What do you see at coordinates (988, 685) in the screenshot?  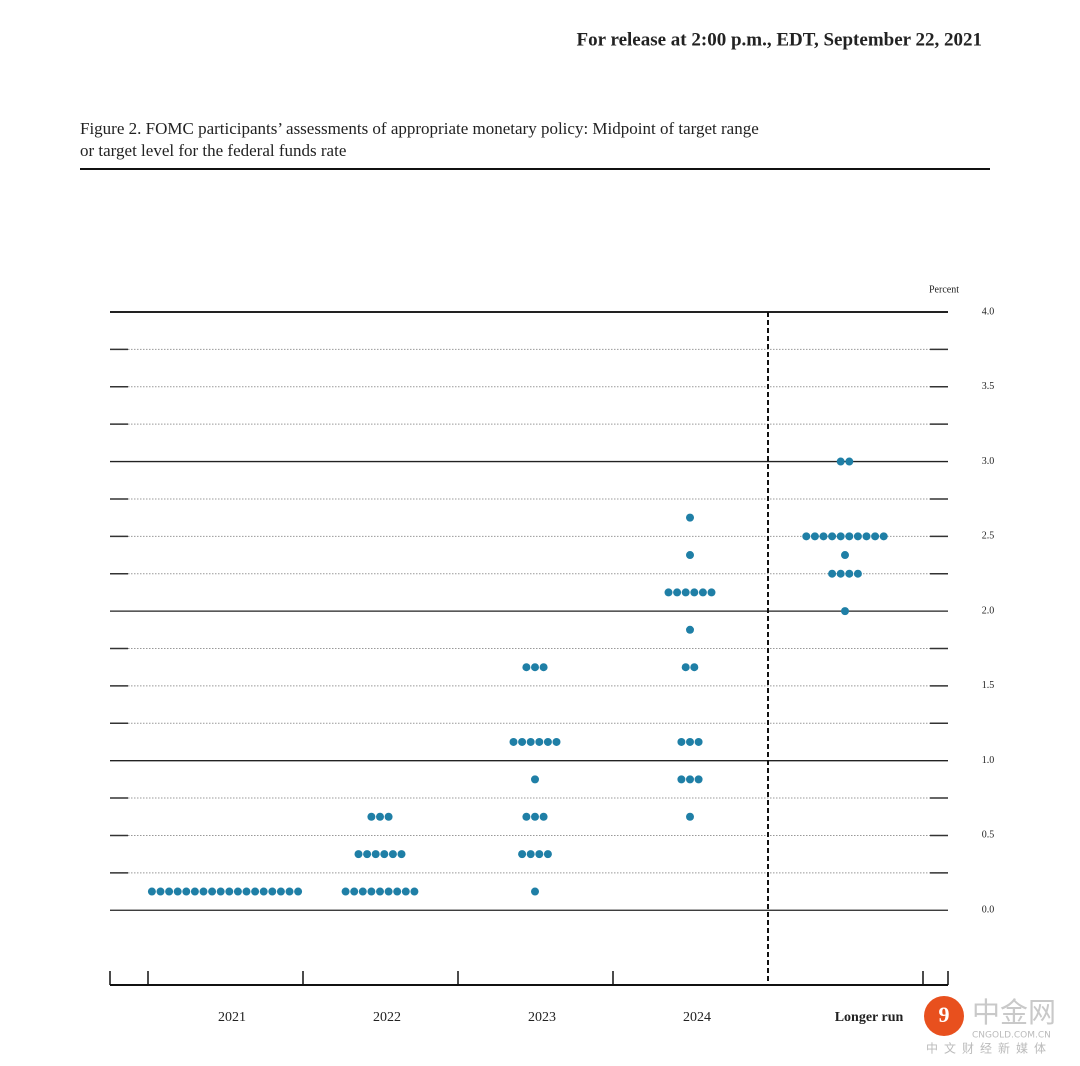 I see `y-tick-label: 1.5` at bounding box center [988, 685].